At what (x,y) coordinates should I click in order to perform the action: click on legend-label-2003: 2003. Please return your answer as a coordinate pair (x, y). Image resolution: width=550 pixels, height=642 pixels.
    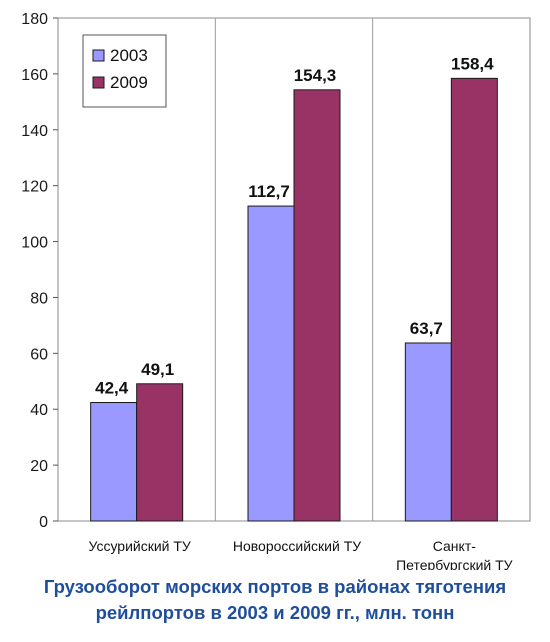
    Looking at the image, I should click on (129, 55).